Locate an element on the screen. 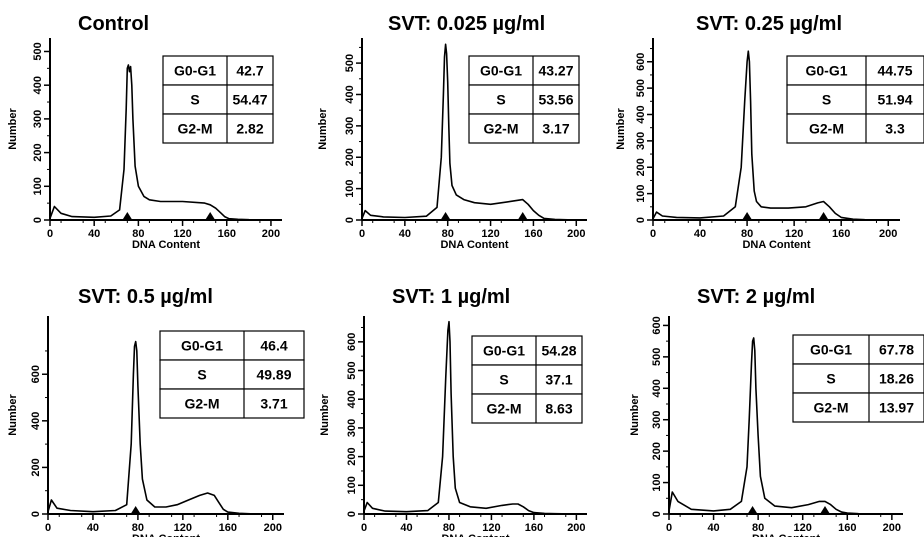 This screenshot has height=537, width=924. y-tick-label: 600 is located at coordinates (352, 342).